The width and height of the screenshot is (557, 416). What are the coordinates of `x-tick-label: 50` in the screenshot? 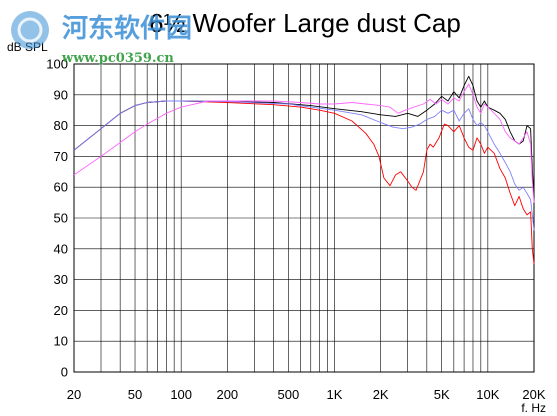 It's located at (135, 394).